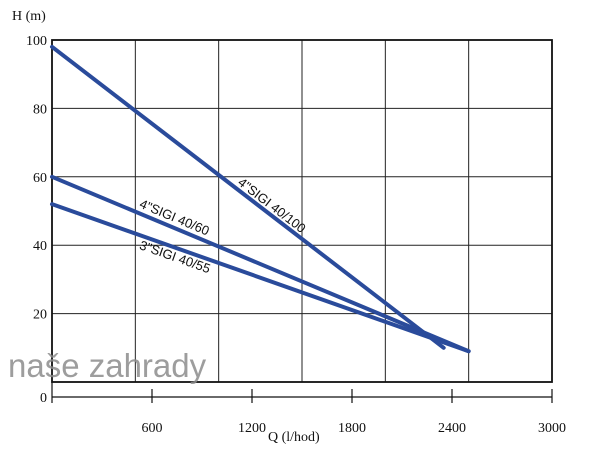  Describe the element at coordinates (152, 428) in the screenshot. I see `x-tick-label: 600` at that location.